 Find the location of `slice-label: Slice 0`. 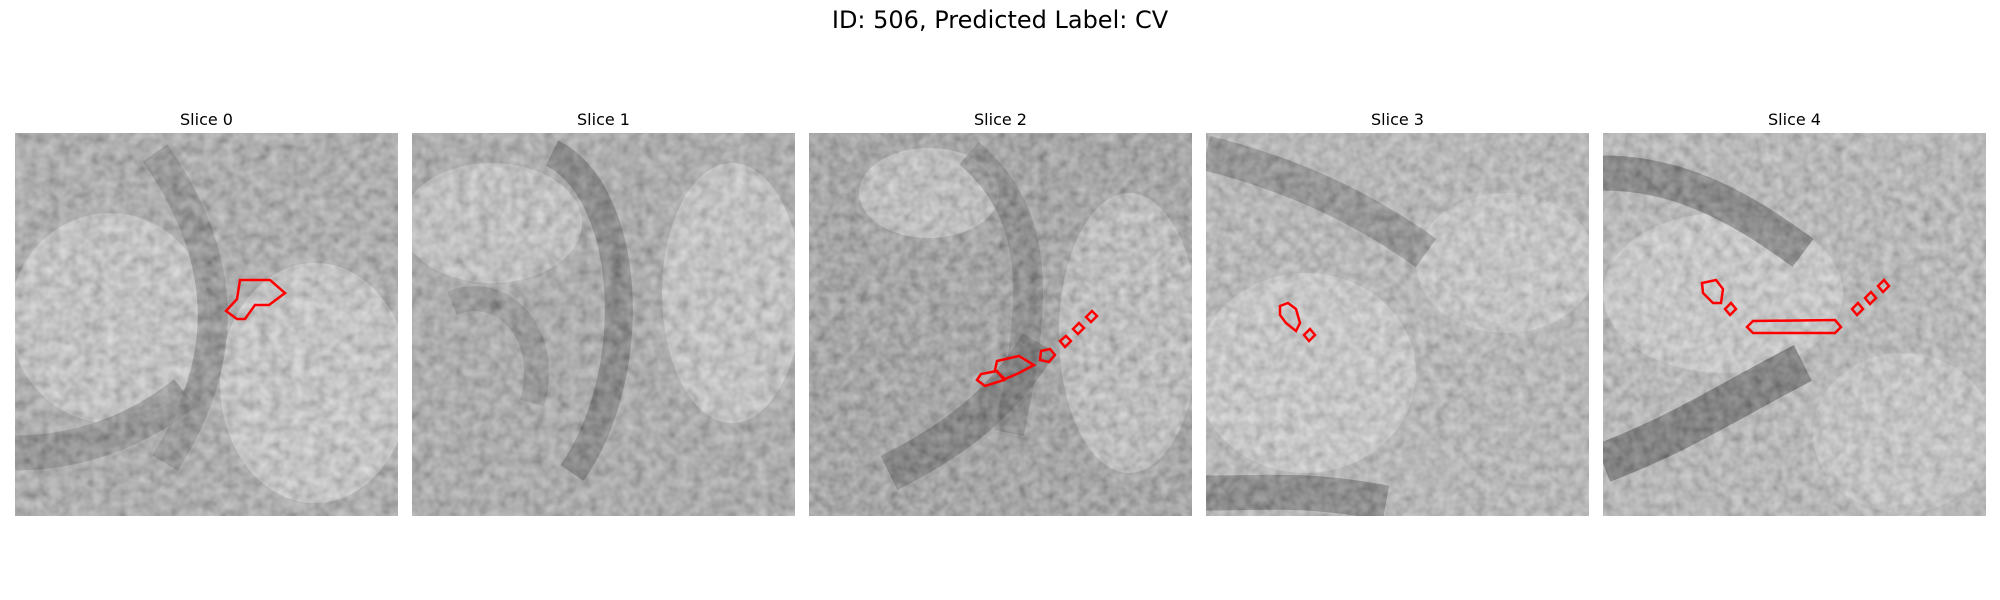

slice-label: Slice 0 is located at coordinates (206, 119).